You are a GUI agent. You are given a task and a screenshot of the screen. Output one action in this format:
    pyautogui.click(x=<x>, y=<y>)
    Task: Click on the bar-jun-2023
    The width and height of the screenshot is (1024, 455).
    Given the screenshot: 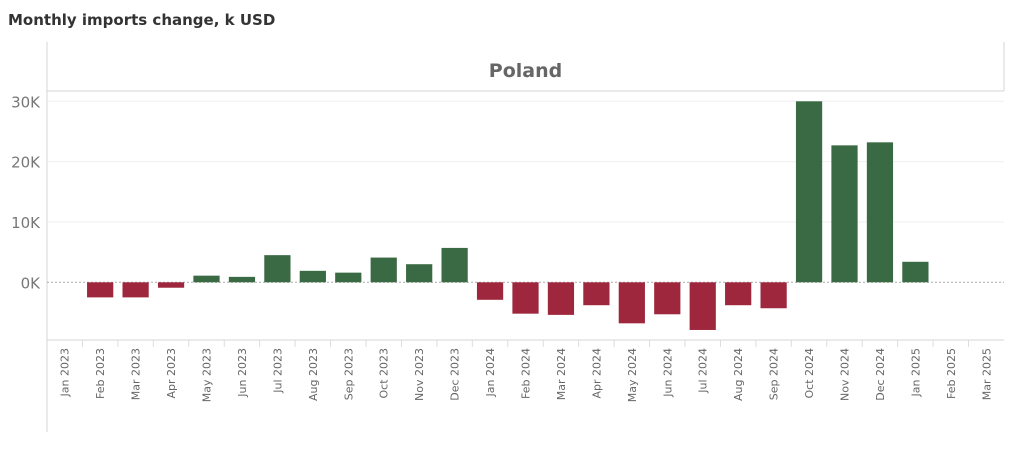 What is the action you would take?
    pyautogui.click(x=242, y=279)
    